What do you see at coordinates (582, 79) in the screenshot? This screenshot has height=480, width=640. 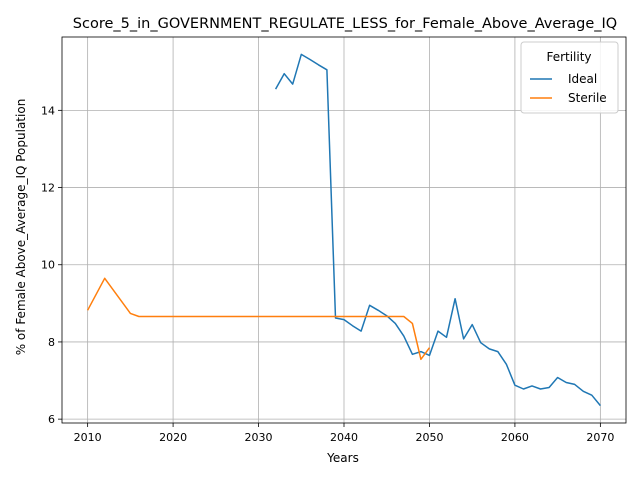 I see `legend-label-ideal: Ideal` at bounding box center [582, 79].